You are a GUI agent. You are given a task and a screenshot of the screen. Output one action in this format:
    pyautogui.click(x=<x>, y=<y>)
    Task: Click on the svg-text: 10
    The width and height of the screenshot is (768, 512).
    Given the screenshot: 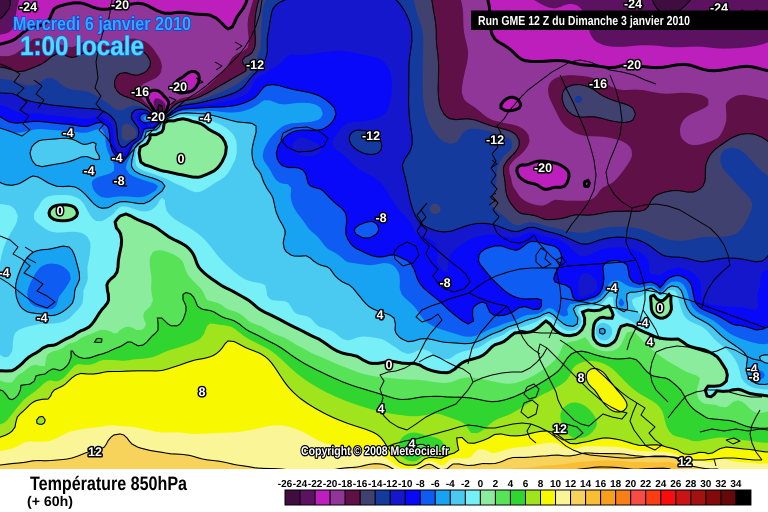 What is the action you would take?
    pyautogui.click(x=556, y=484)
    